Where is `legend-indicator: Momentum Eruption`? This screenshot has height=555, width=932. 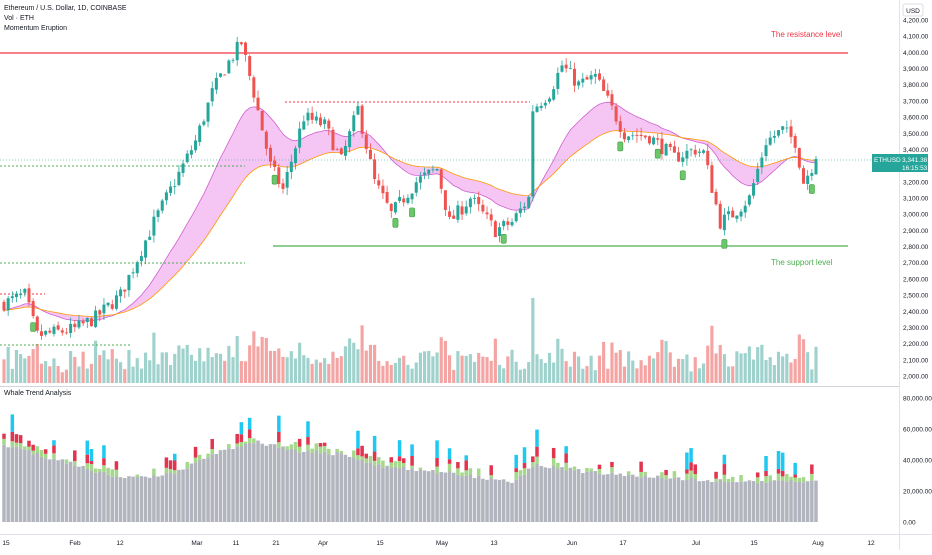
legend-indicator: Momentum Eruption is located at coordinates (35, 28).